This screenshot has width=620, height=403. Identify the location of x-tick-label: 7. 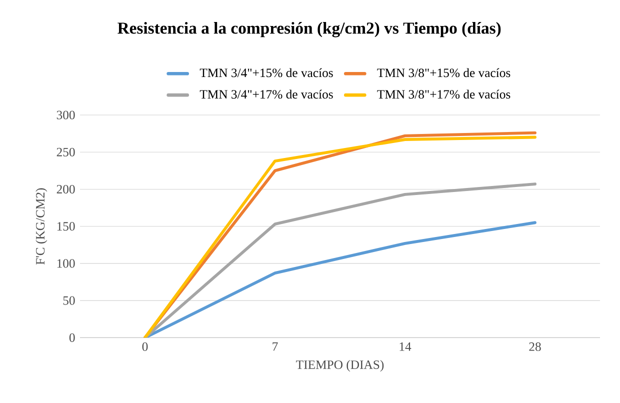
(275, 346).